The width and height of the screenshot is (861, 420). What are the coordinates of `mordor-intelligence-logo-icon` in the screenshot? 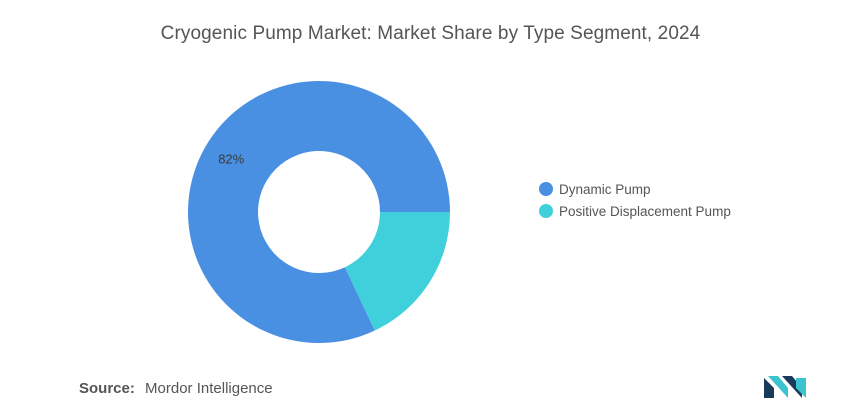 It's located at (785, 387).